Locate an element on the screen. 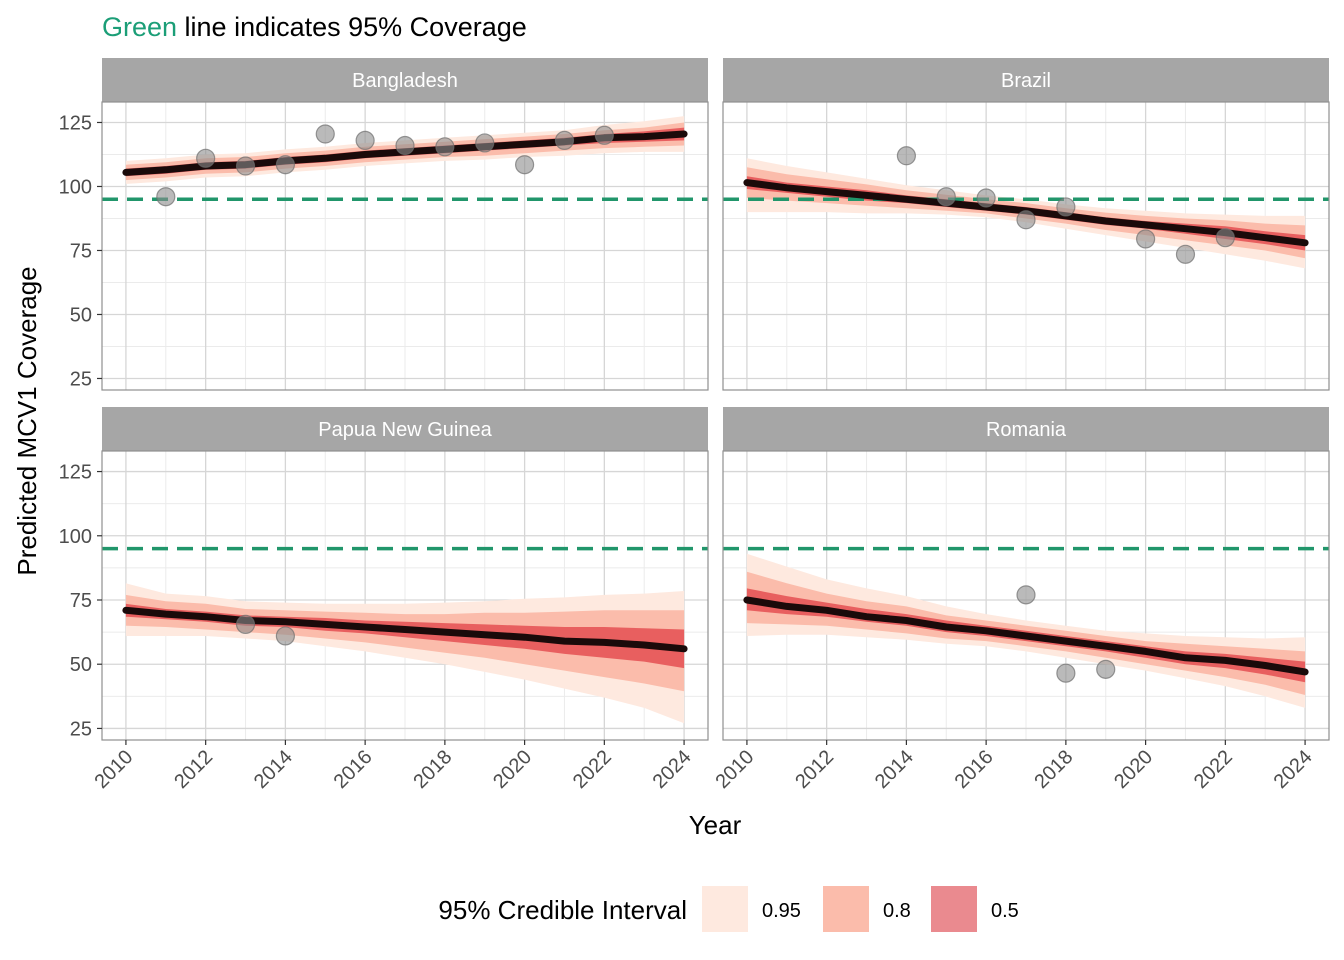 This screenshot has height=960, width=1344. panel-strip-label: Brazil is located at coordinates (1026, 81).